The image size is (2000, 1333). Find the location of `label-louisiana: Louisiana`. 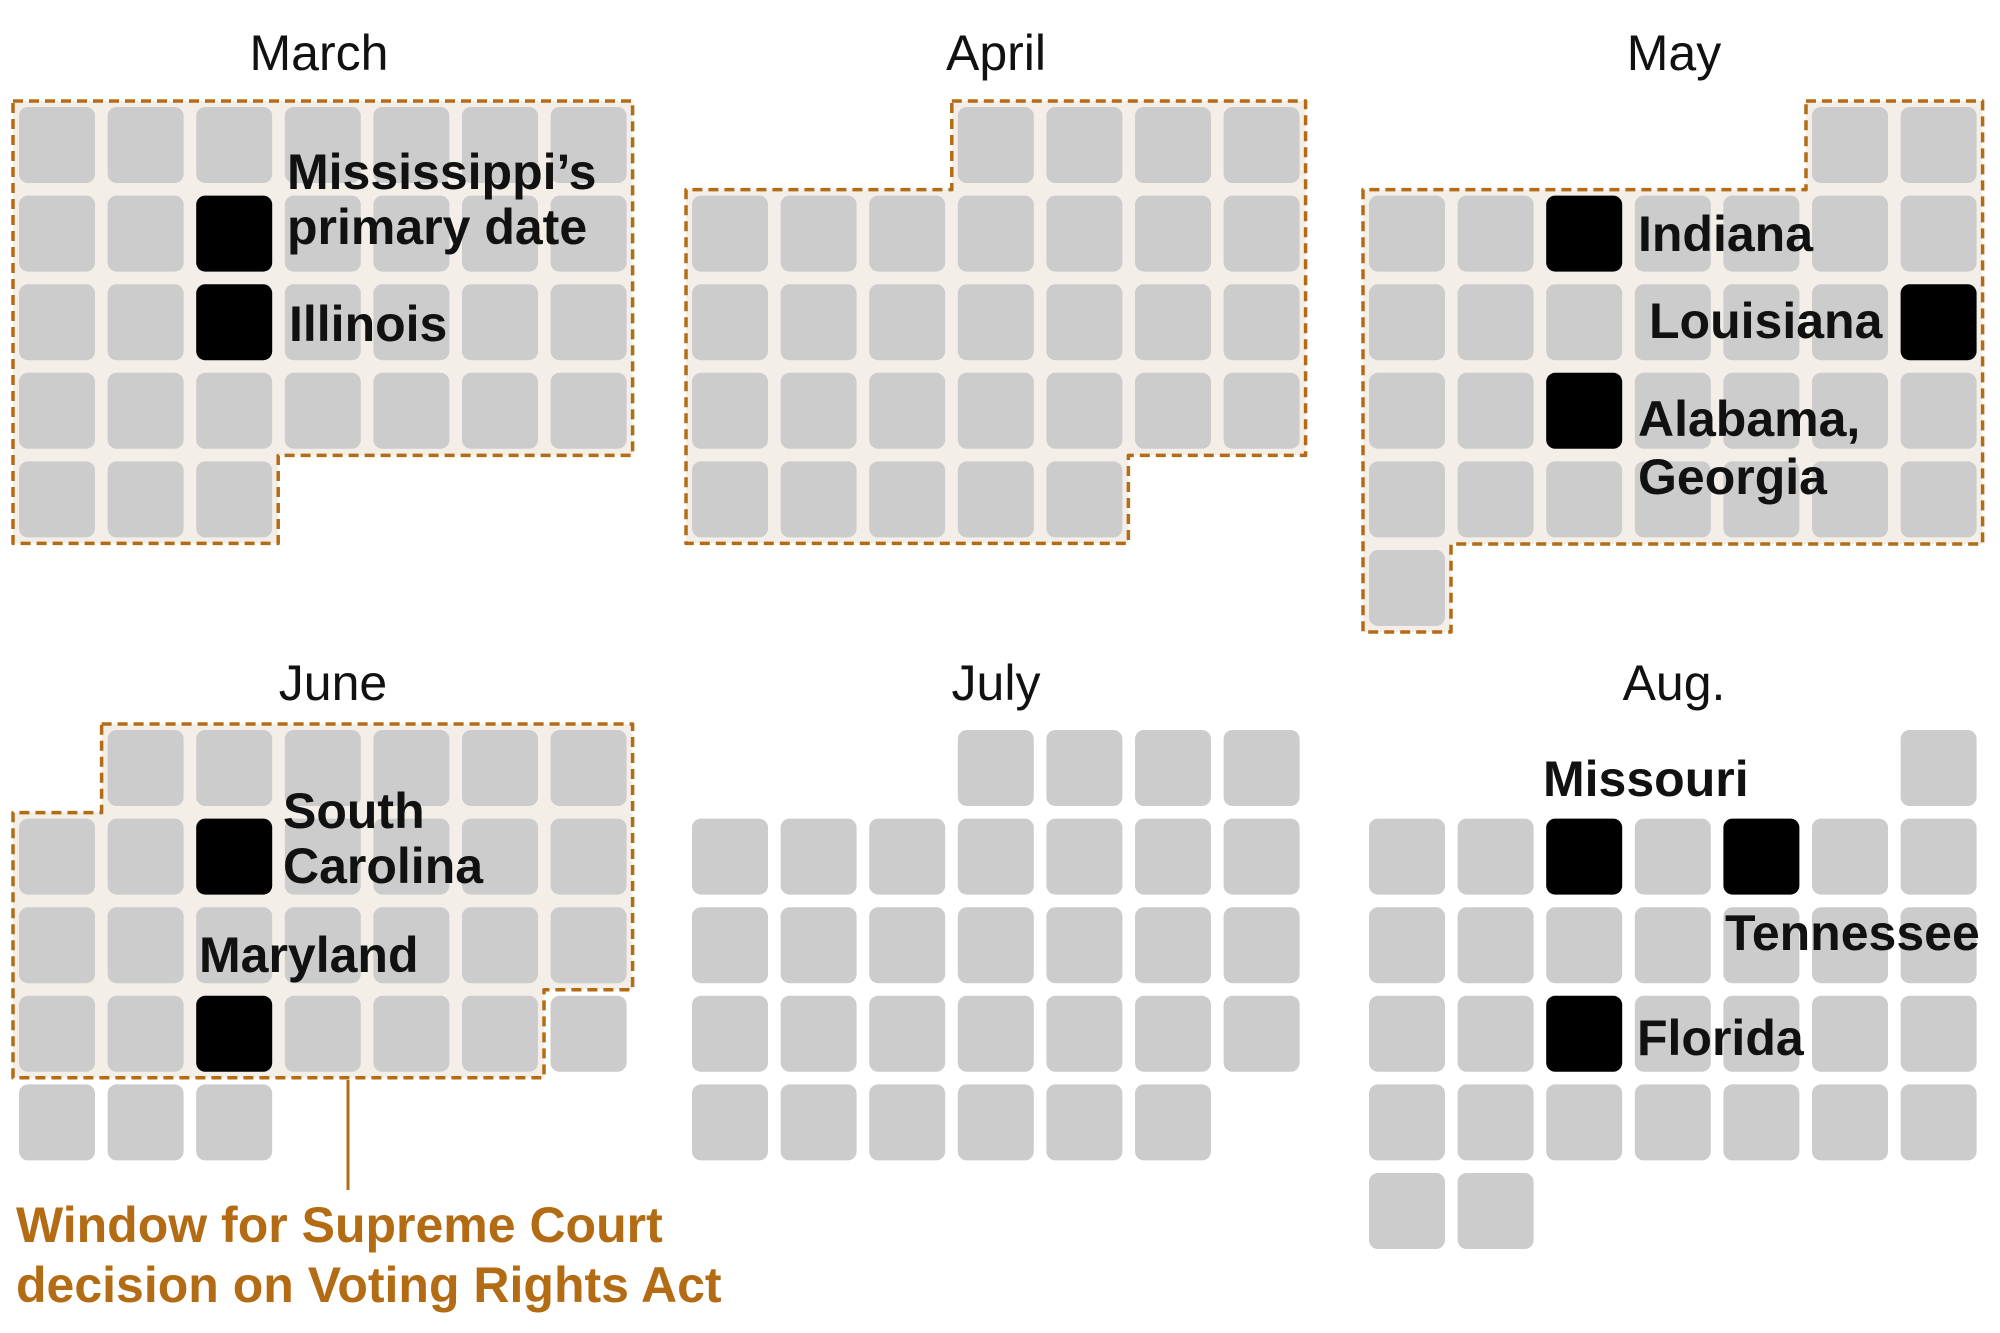

label-louisiana: Louisiana is located at coordinates (1766, 321).